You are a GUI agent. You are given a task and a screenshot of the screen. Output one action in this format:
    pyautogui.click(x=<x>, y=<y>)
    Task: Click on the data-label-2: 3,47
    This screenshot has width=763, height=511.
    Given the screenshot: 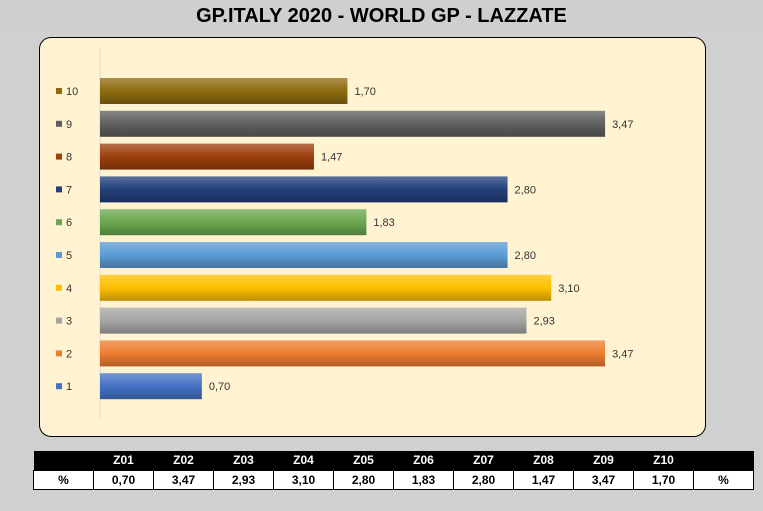 What is the action you would take?
    pyautogui.click(x=622, y=354)
    